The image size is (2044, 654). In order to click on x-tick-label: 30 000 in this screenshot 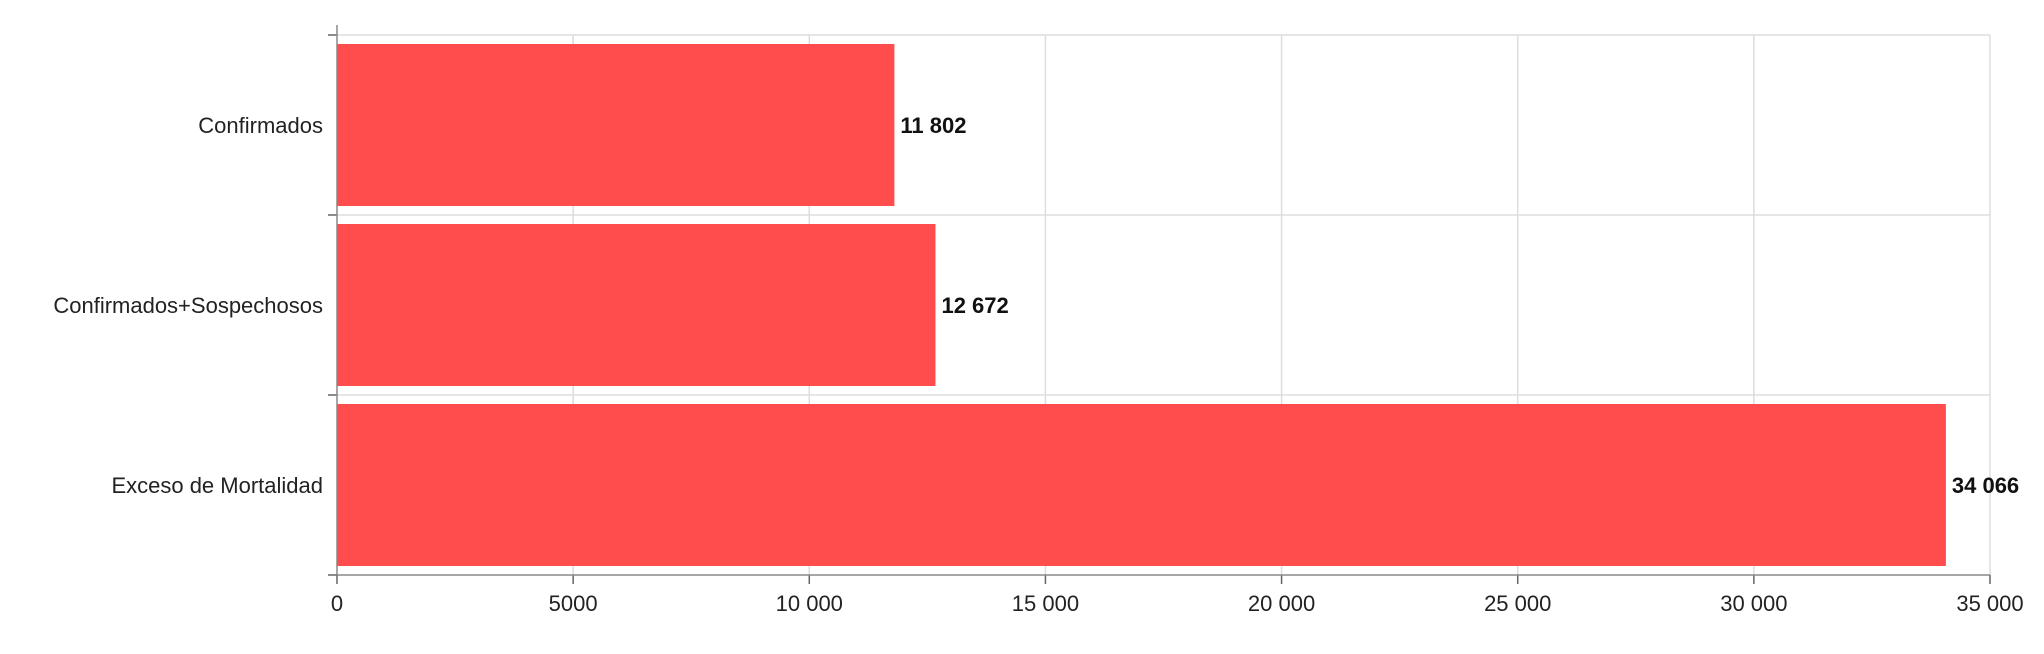, I will do `click(1753, 603)`.